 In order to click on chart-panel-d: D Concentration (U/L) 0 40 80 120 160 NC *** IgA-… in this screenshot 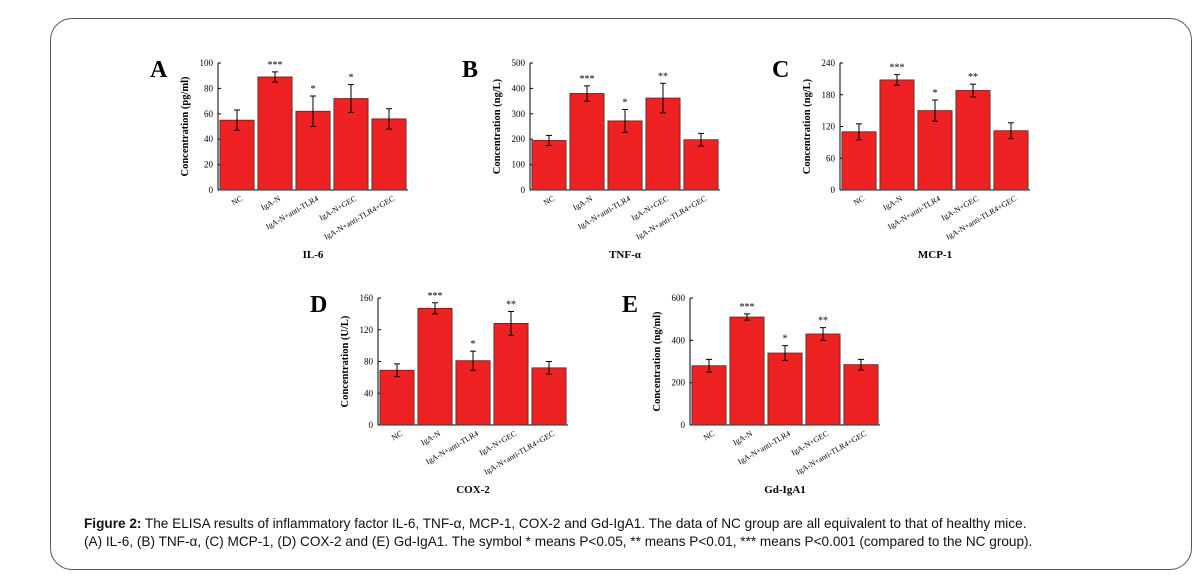, I will do `click(450, 397)`.